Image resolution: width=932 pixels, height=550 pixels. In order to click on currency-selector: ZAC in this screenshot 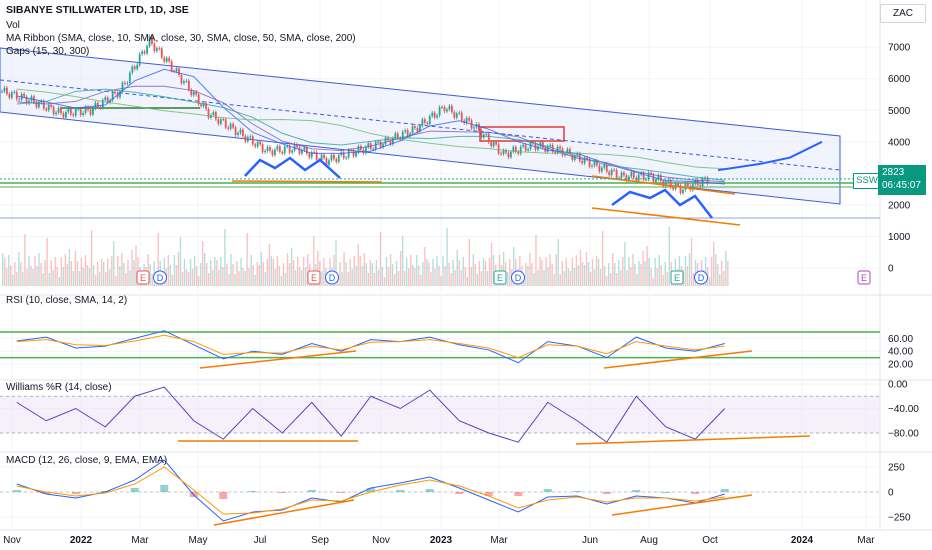, I will do `click(903, 13)`.